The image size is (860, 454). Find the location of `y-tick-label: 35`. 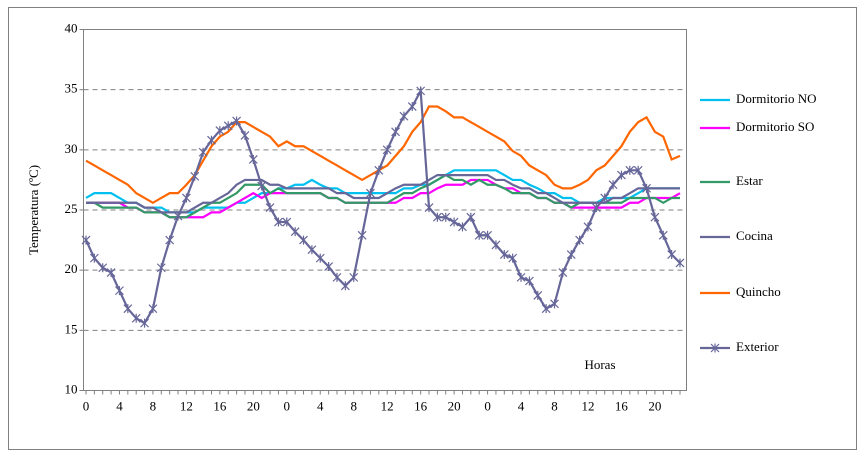

y-tick-label: 35 is located at coordinates (71, 88).